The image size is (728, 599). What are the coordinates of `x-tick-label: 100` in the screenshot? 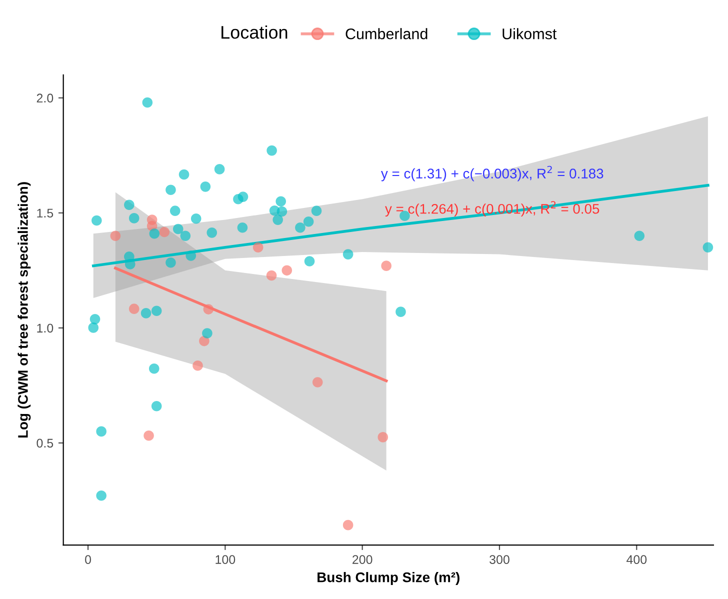 It's located at (226, 559).